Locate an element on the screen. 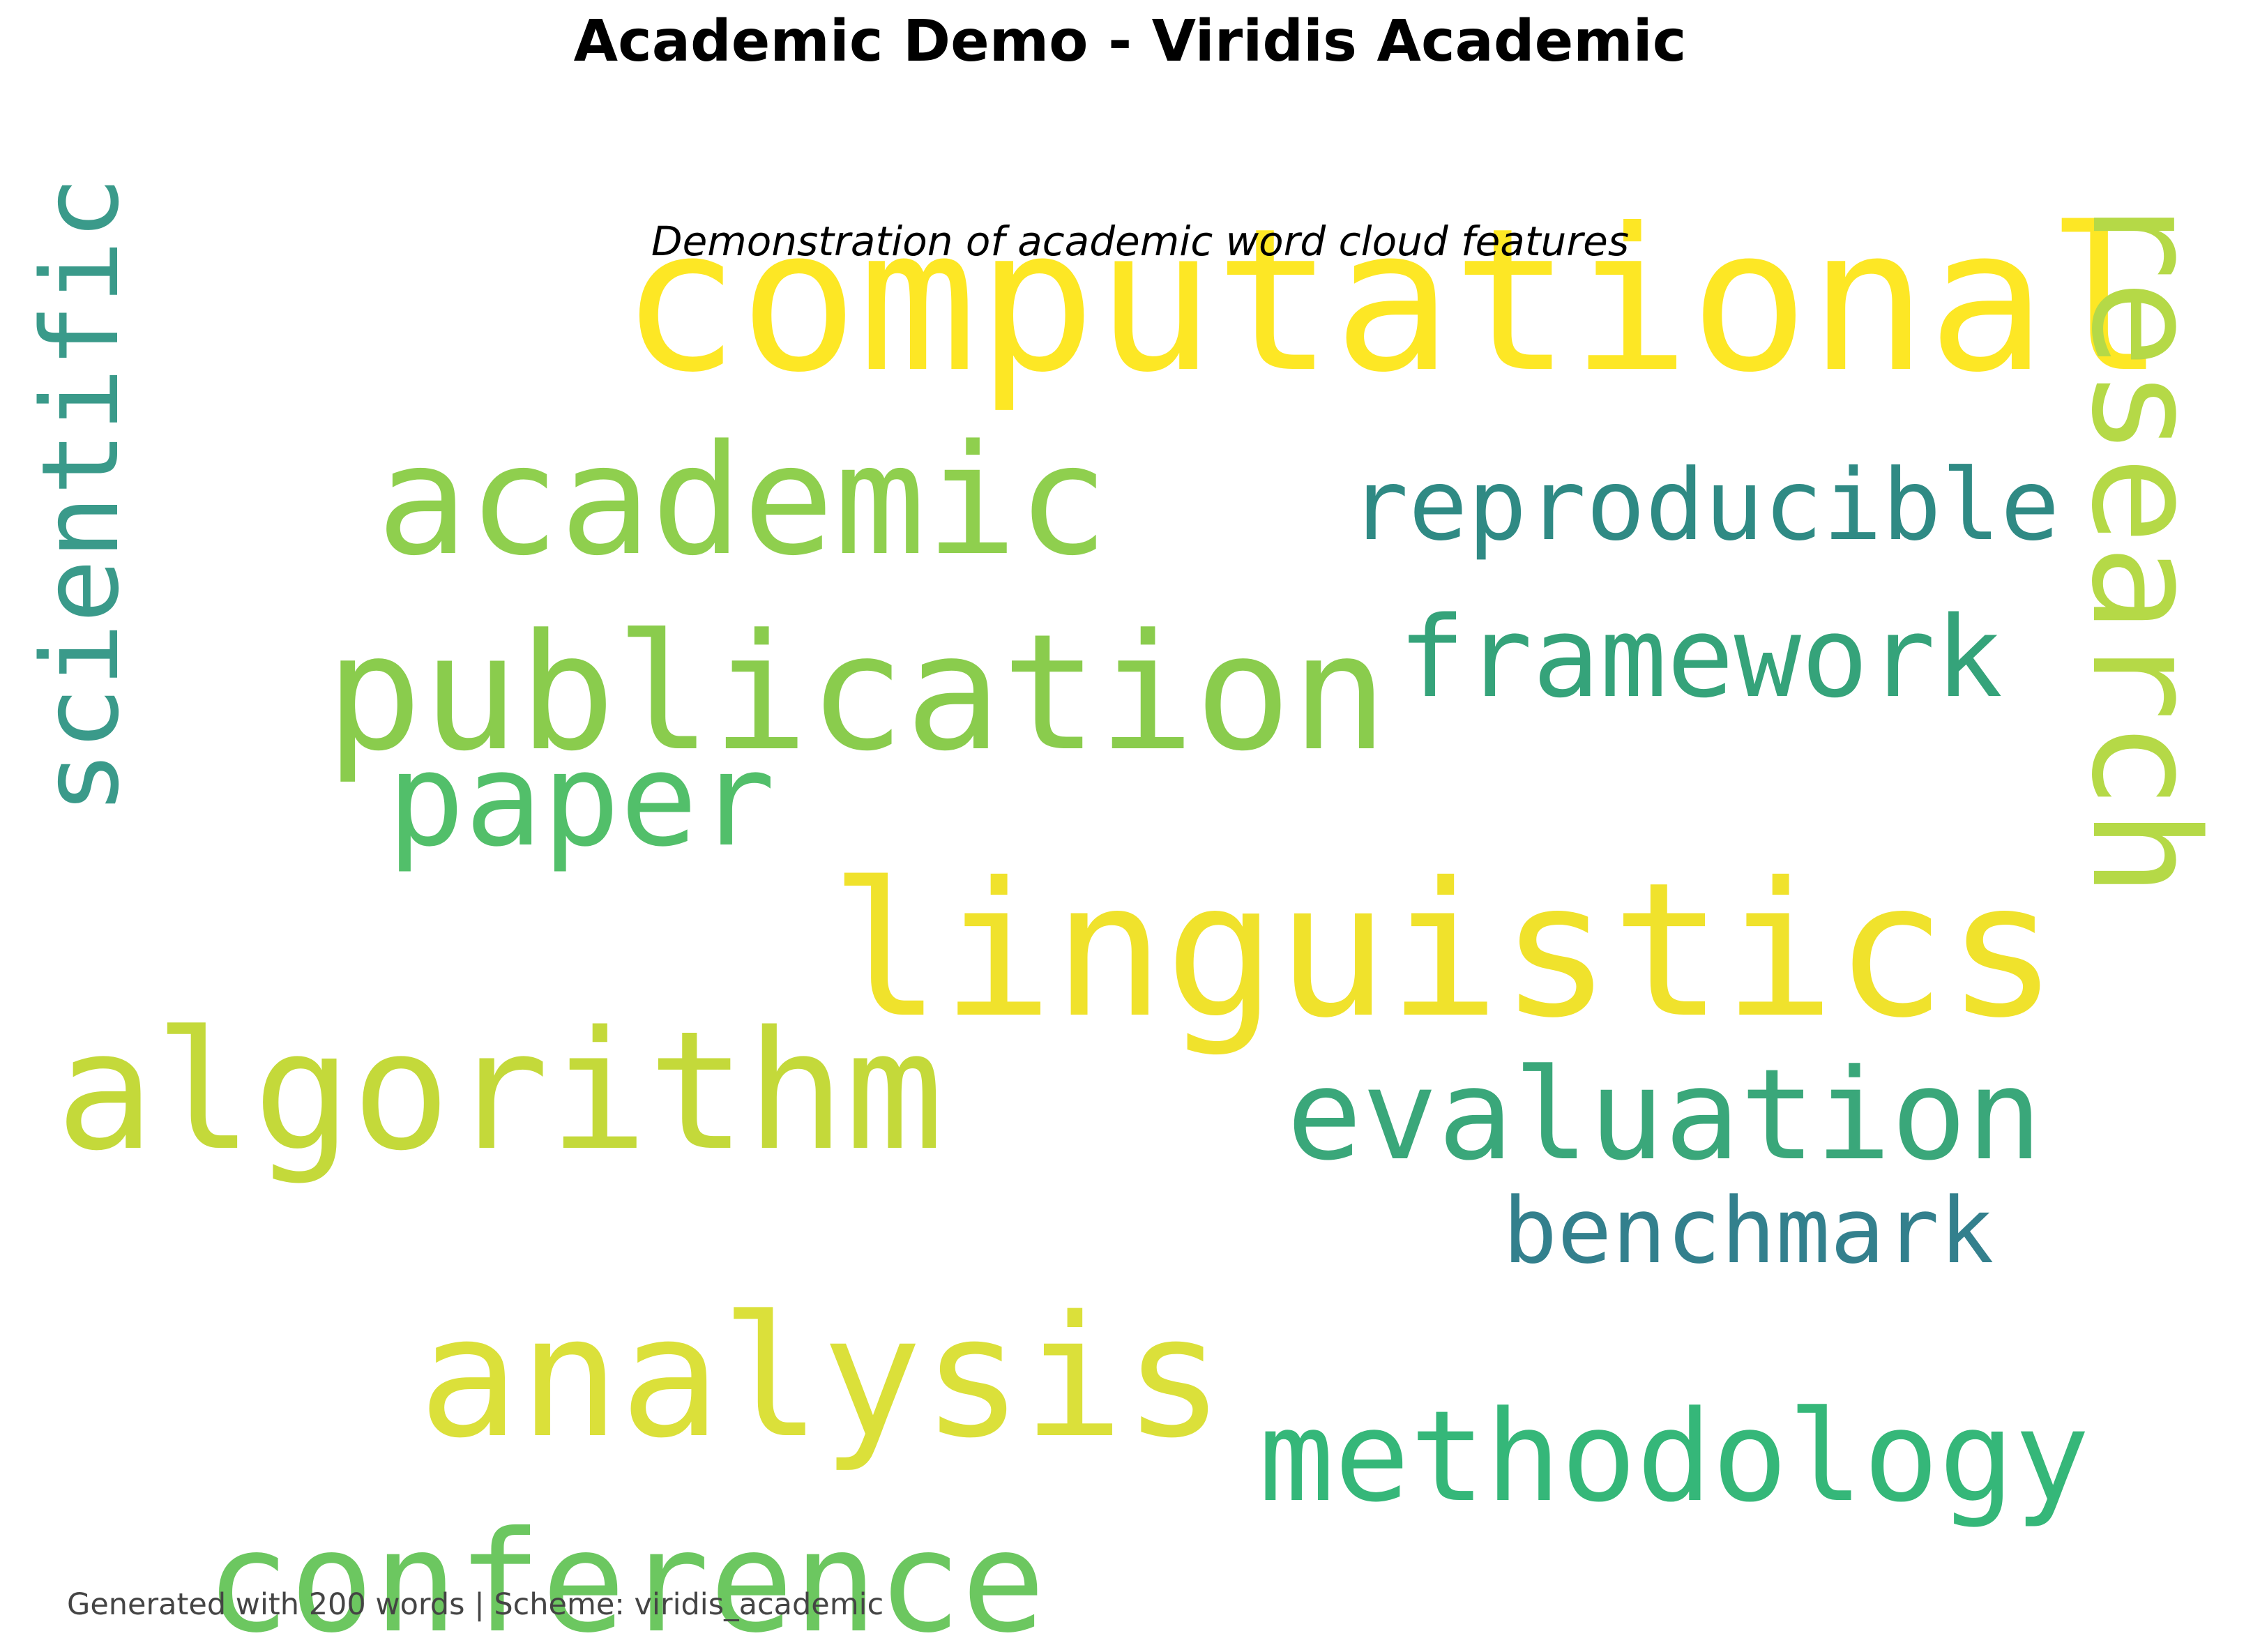 This screenshot has height=1652, width=2260. word-algorithm: algorithm is located at coordinates (500, 1091).